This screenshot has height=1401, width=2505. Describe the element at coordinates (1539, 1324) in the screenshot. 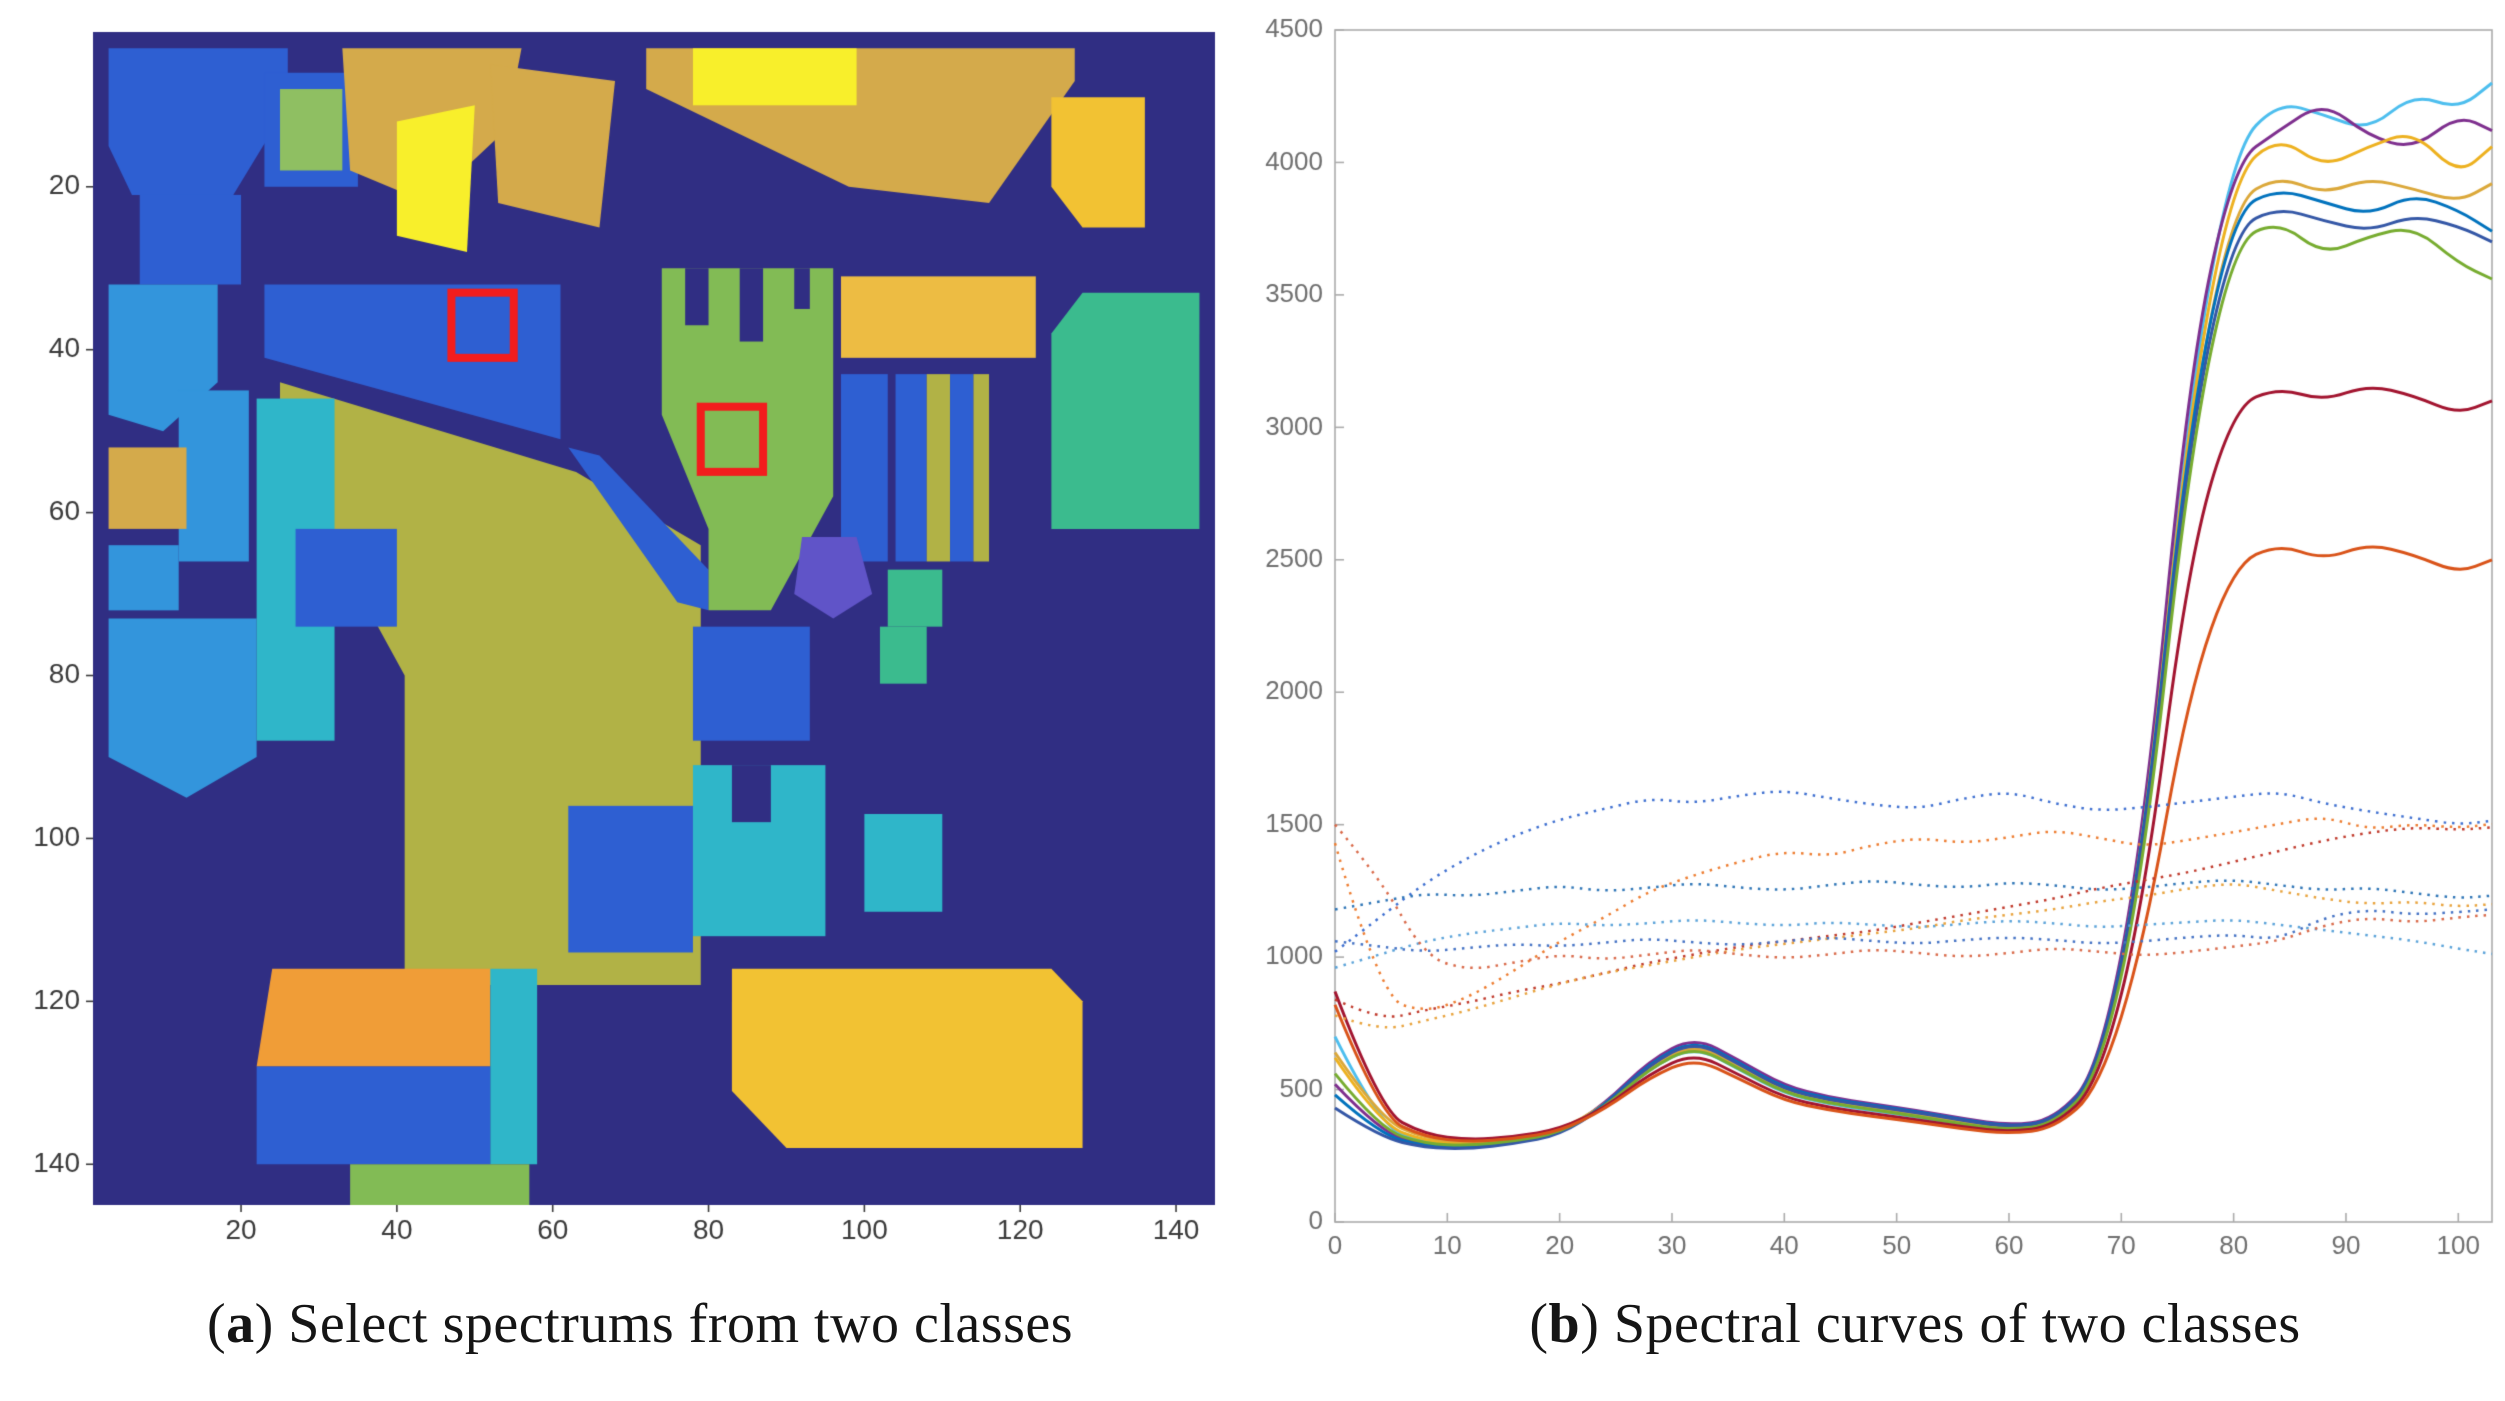

I see `caption-b-paren: (` at that location.